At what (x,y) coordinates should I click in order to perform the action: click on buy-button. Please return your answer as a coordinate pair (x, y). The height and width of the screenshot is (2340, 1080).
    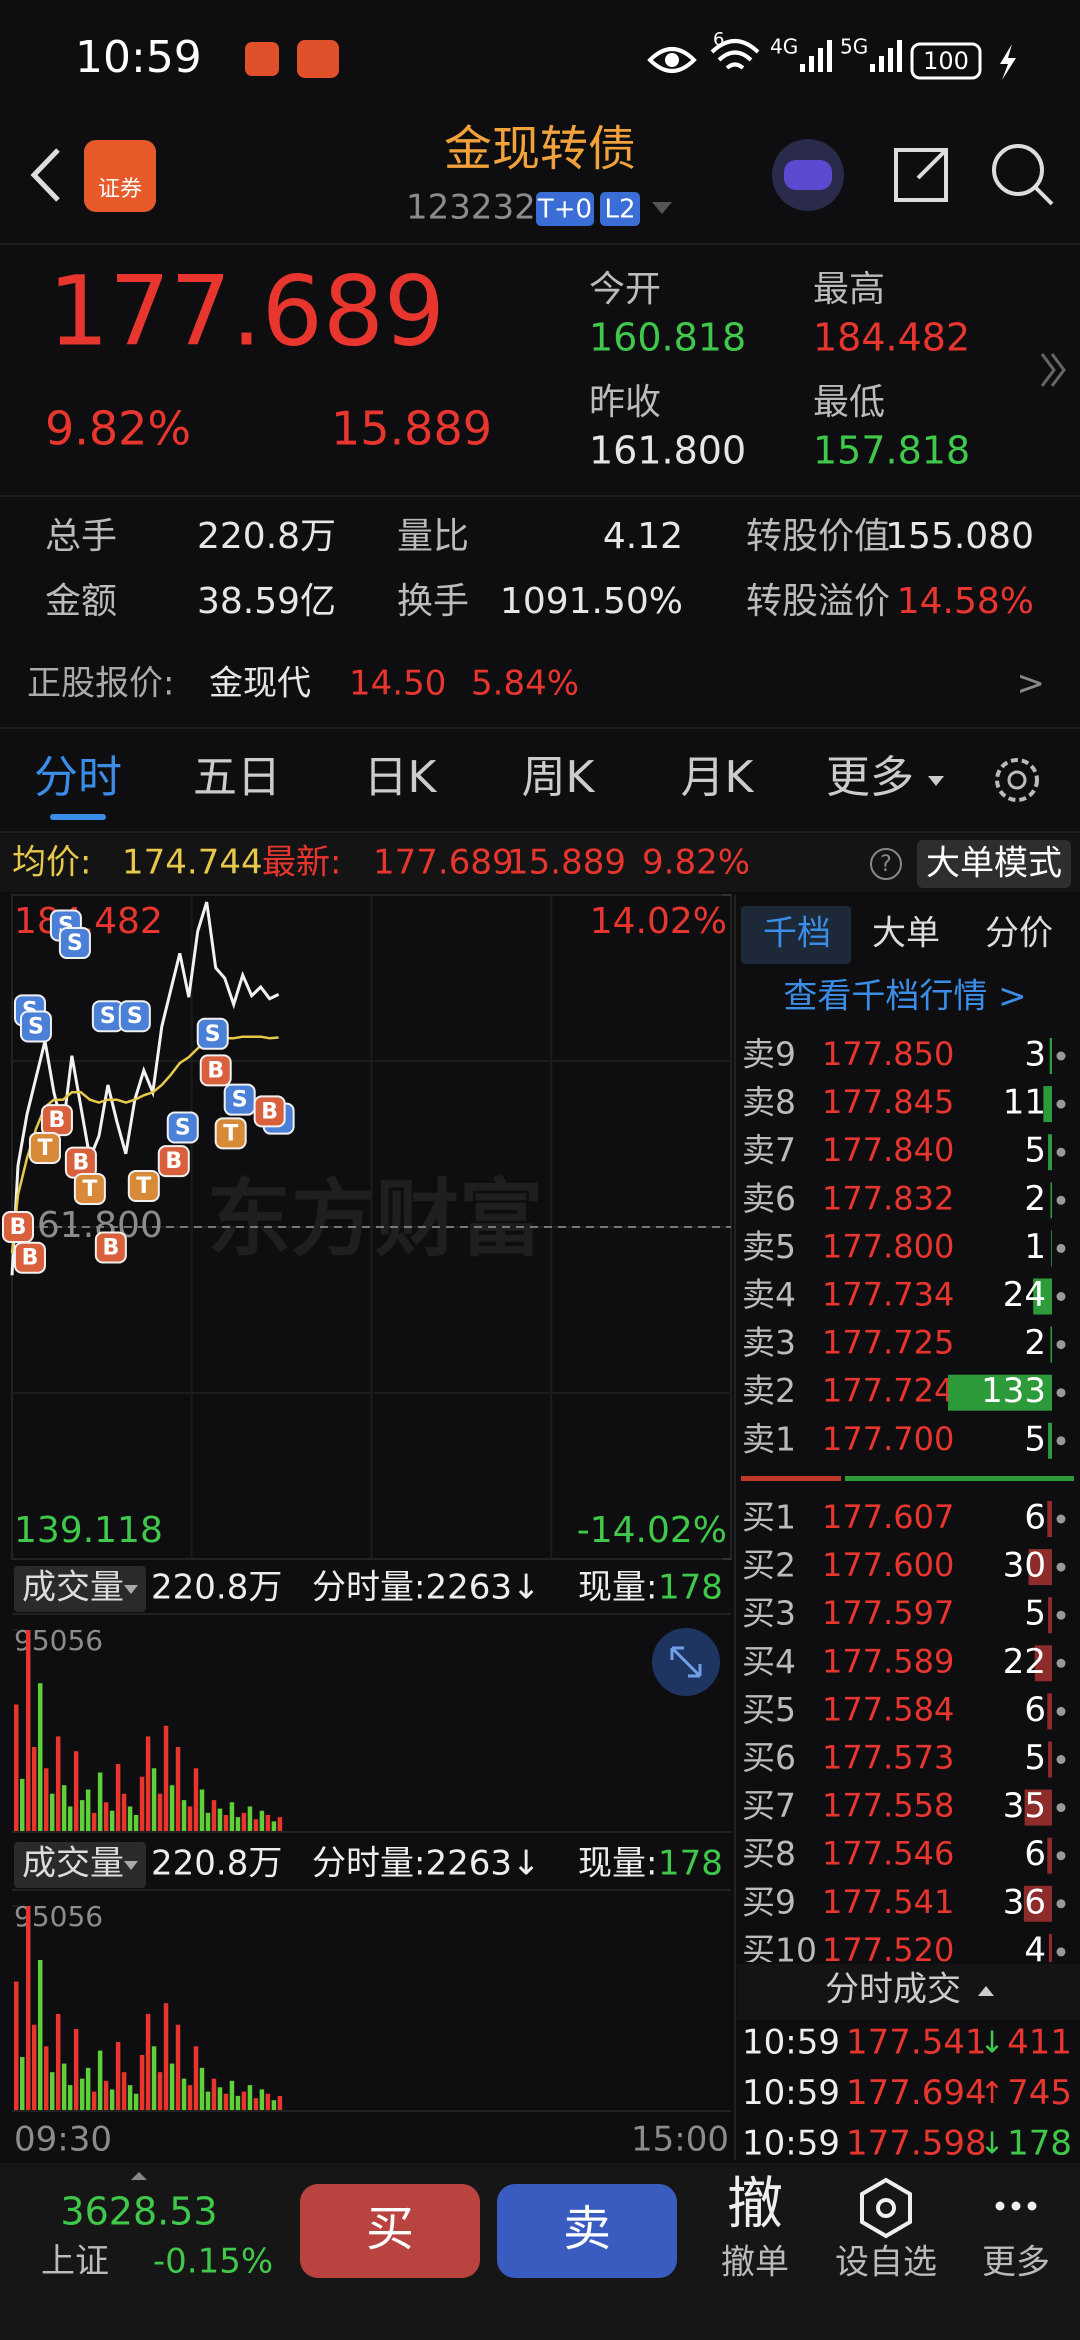
    Looking at the image, I should click on (390, 2231).